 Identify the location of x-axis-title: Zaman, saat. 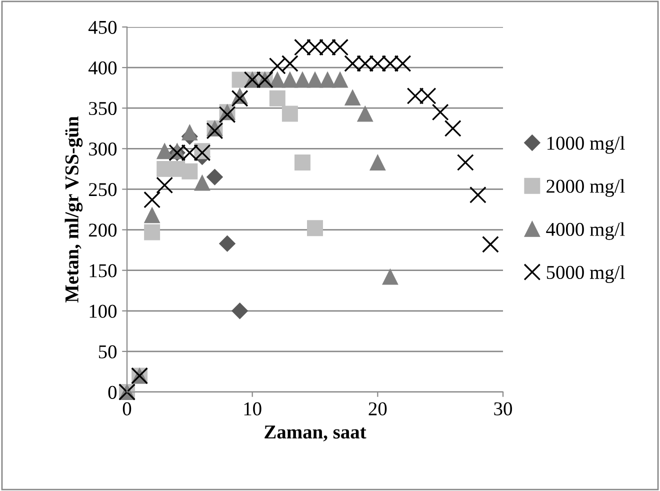
(315, 434).